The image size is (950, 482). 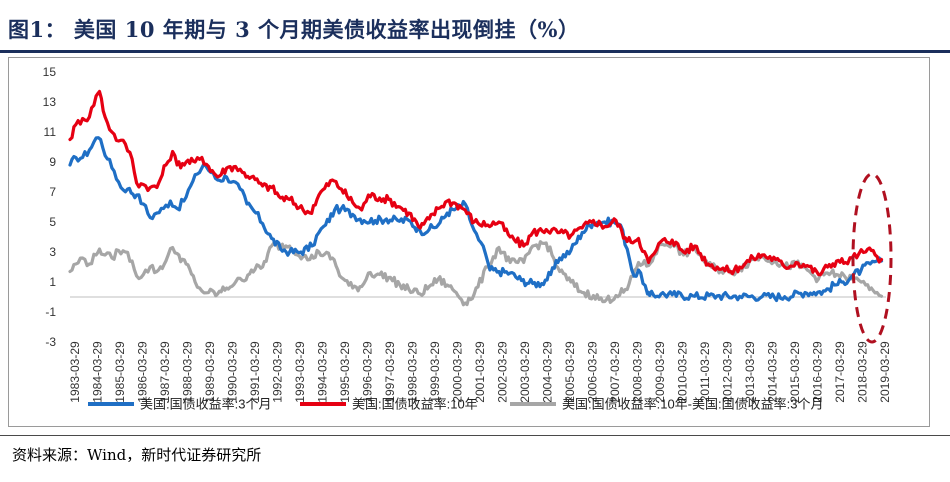 What do you see at coordinates (548, 372) in the screenshot?
I see `x-tick-label: 2004-03-29` at bounding box center [548, 372].